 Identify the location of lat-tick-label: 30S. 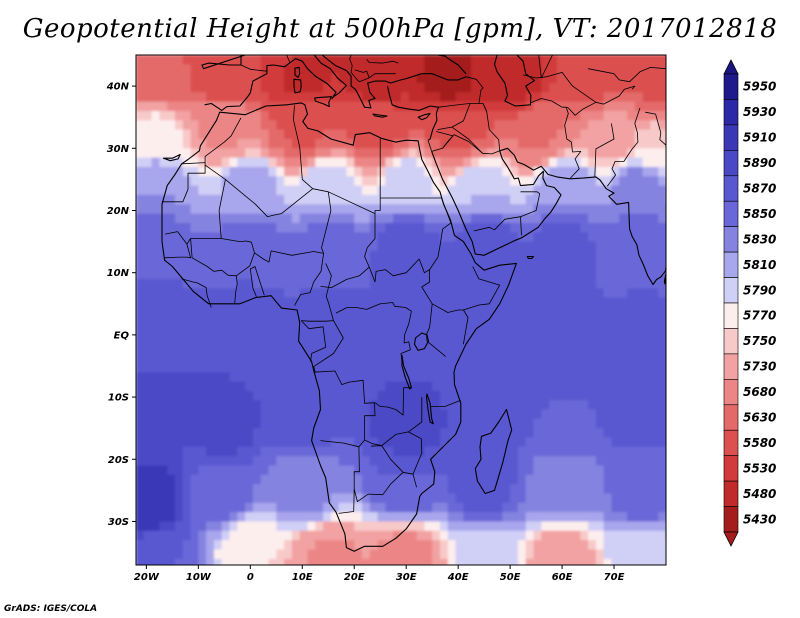
(118, 522).